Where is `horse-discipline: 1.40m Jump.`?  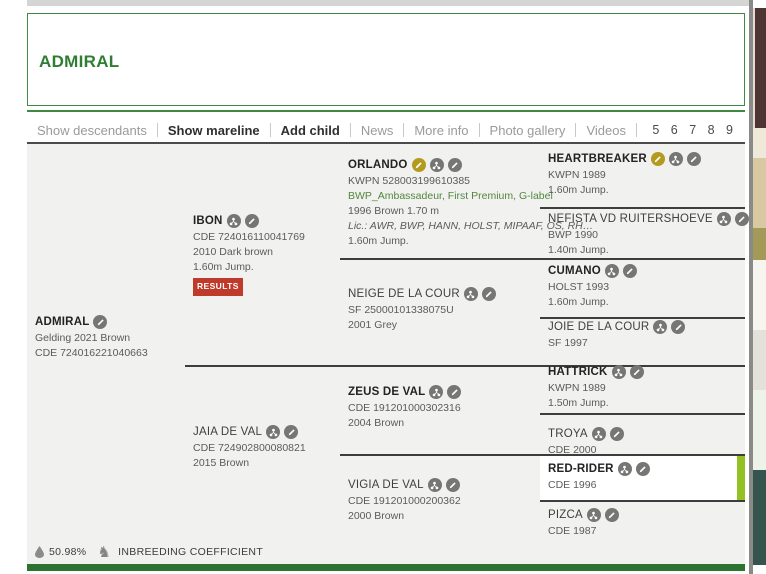 horse-discipline: 1.40m Jump. is located at coordinates (578, 250).